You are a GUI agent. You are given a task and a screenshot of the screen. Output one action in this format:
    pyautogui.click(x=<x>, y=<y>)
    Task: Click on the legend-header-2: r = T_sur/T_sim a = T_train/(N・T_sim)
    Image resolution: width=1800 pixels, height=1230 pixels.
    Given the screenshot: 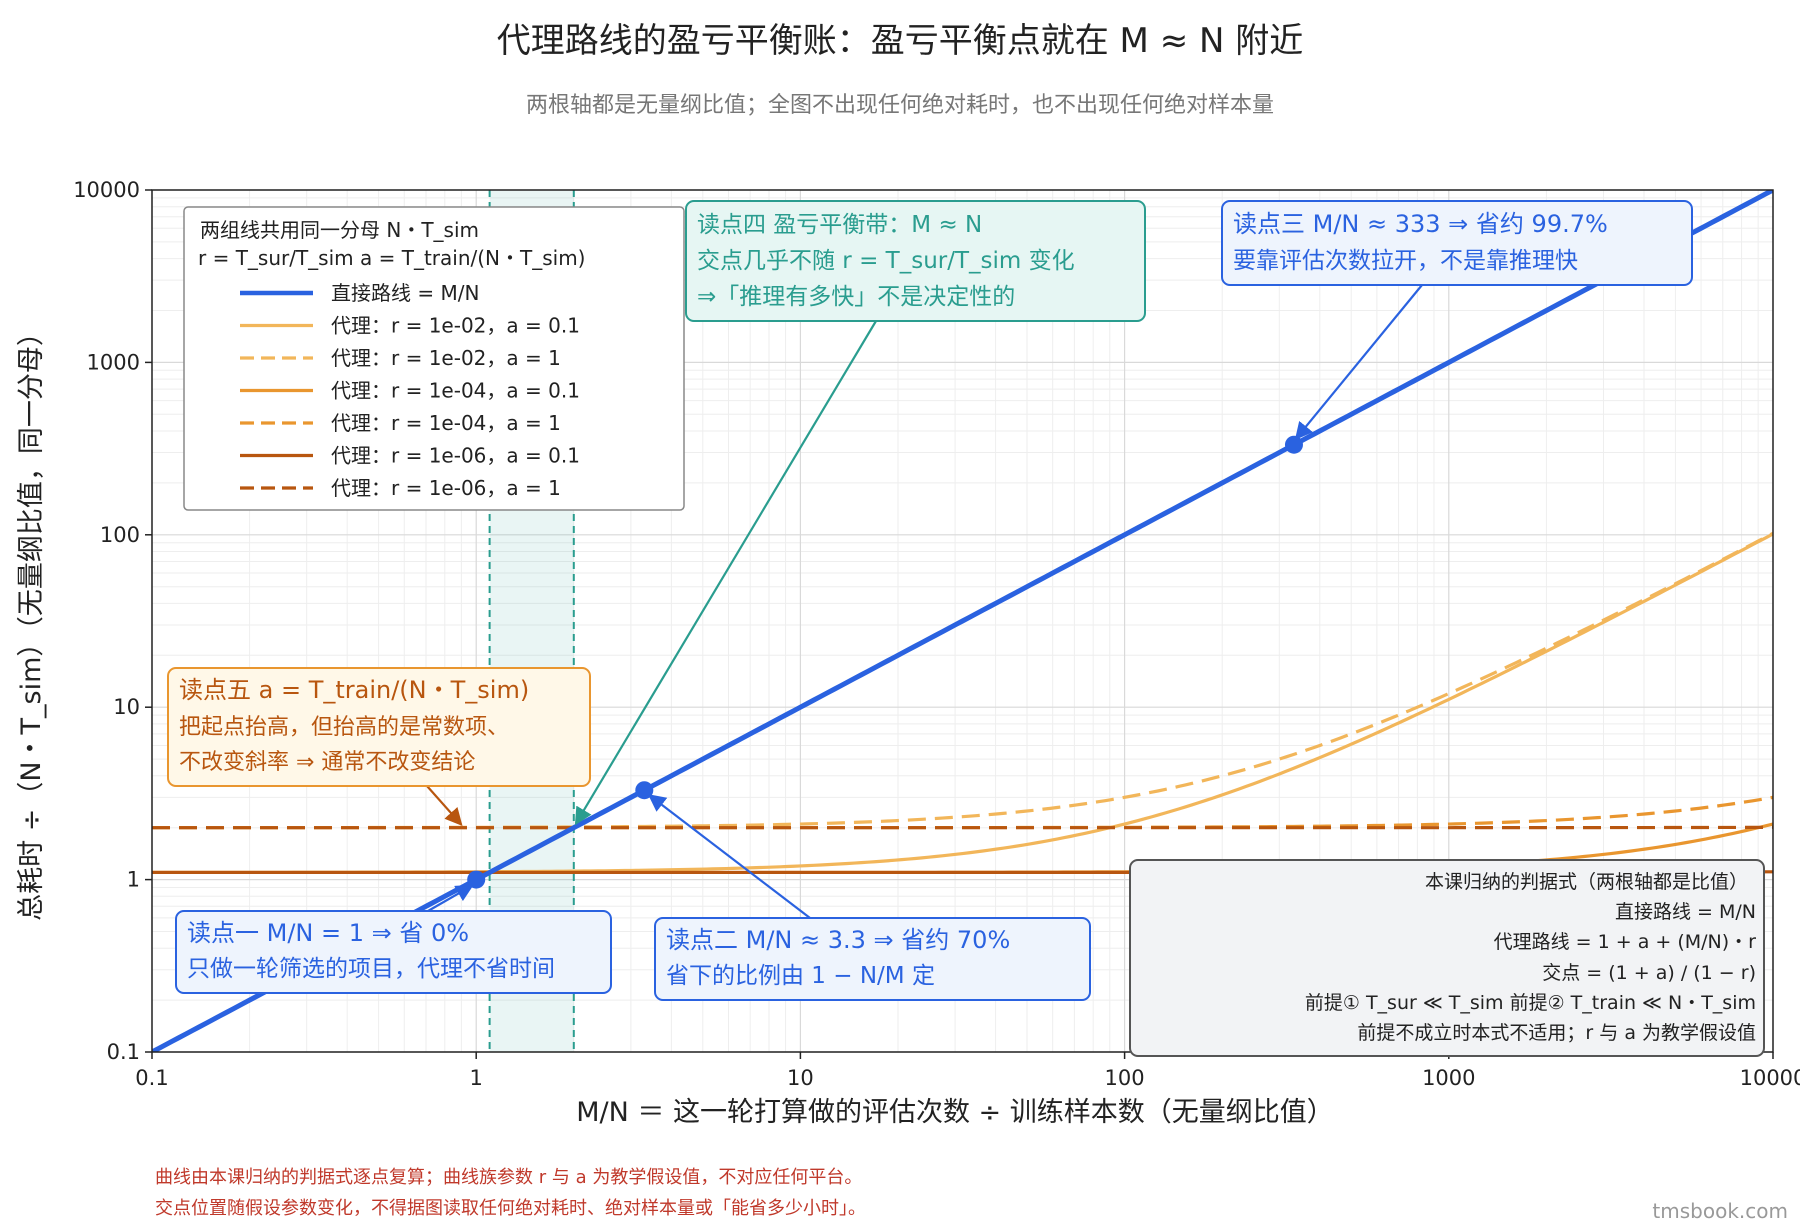 What is the action you would take?
    pyautogui.click(x=391, y=258)
    